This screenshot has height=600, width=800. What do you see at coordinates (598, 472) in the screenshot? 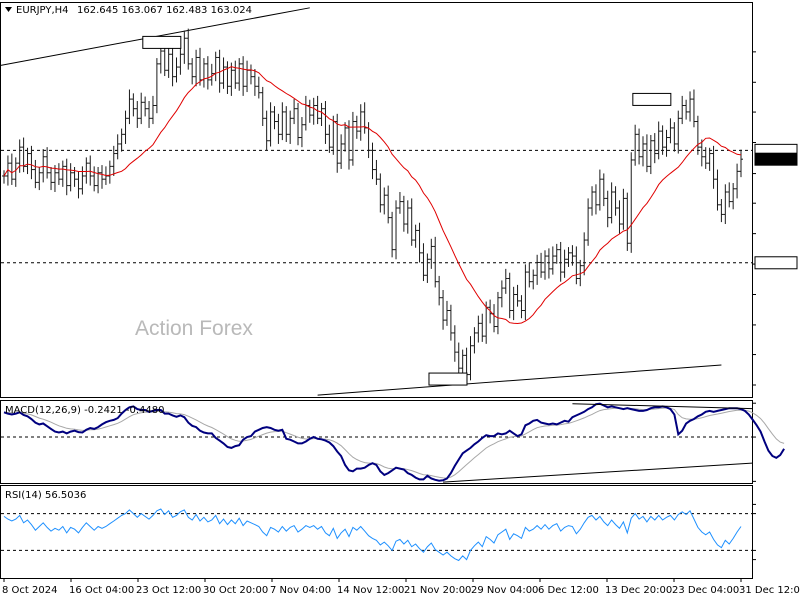
I see `macd-trendline-lower` at bounding box center [598, 472].